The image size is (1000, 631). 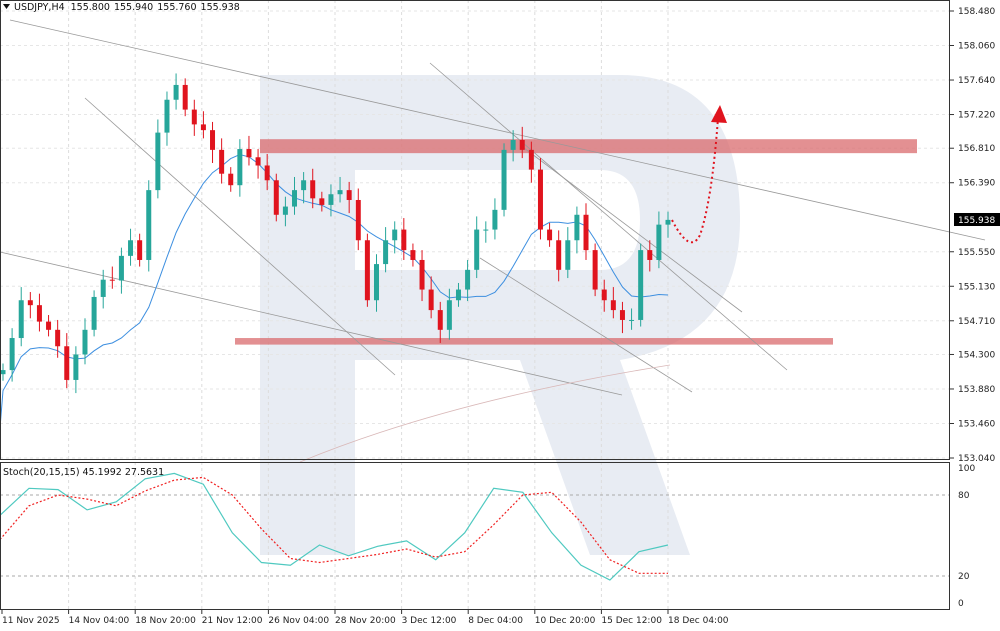 What do you see at coordinates (429, 621) in the screenshot?
I see `time-label: 3 Dec 12:00` at bounding box center [429, 621].